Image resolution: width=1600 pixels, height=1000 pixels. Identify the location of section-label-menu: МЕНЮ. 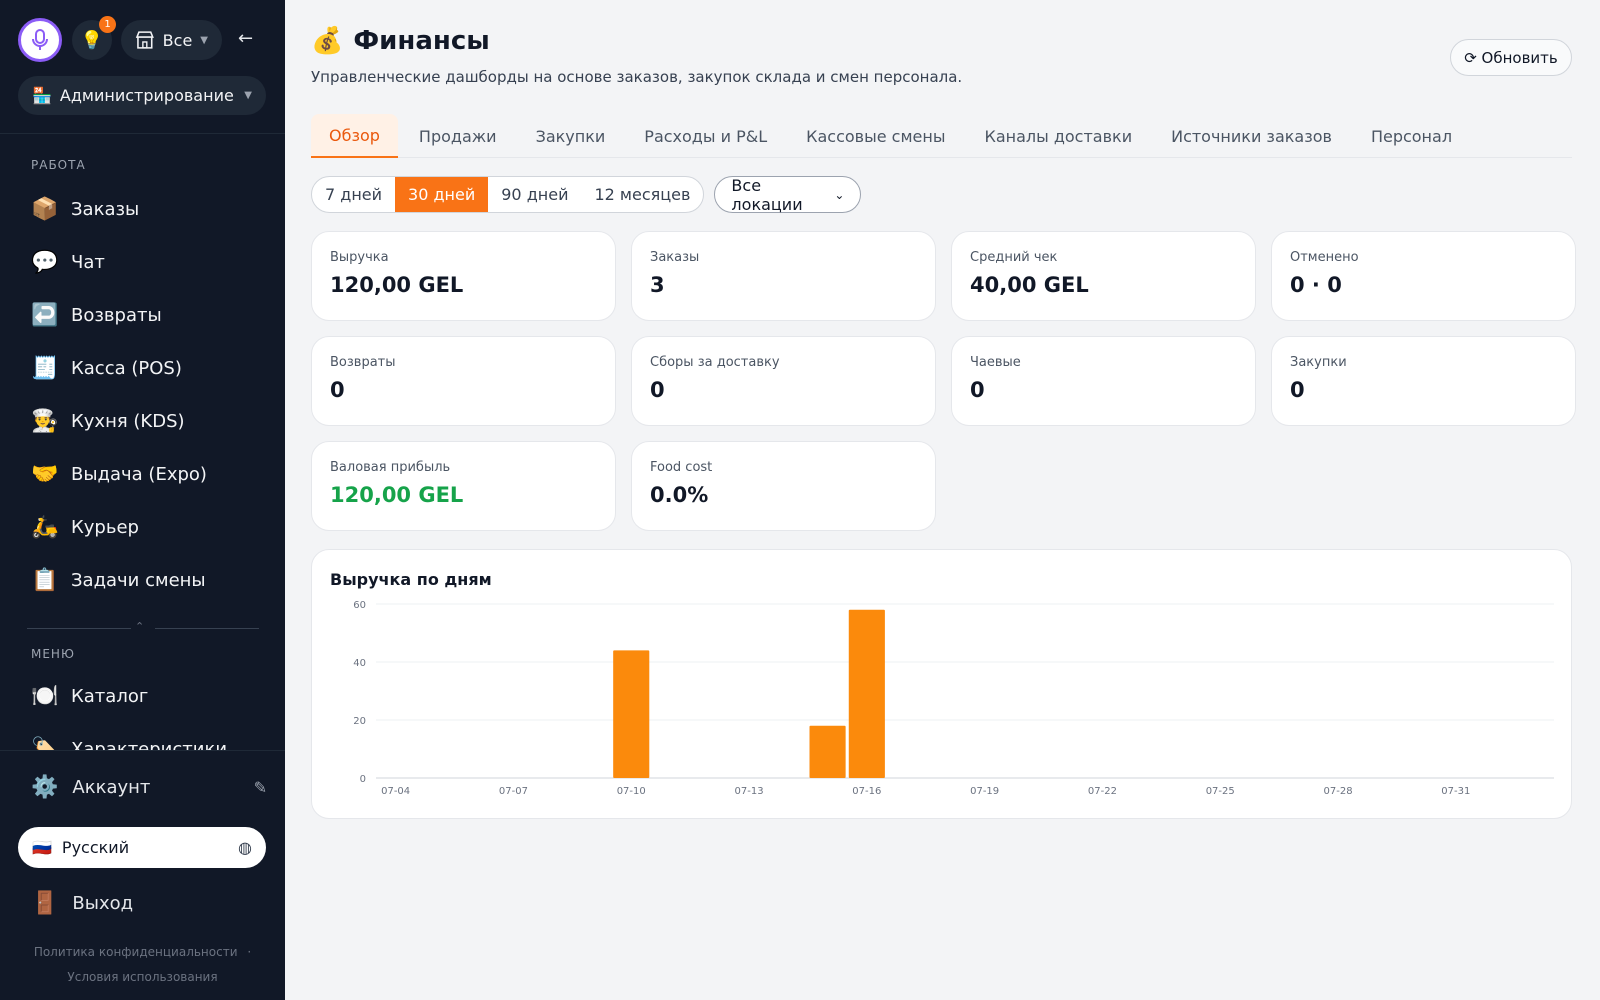
(53, 654).